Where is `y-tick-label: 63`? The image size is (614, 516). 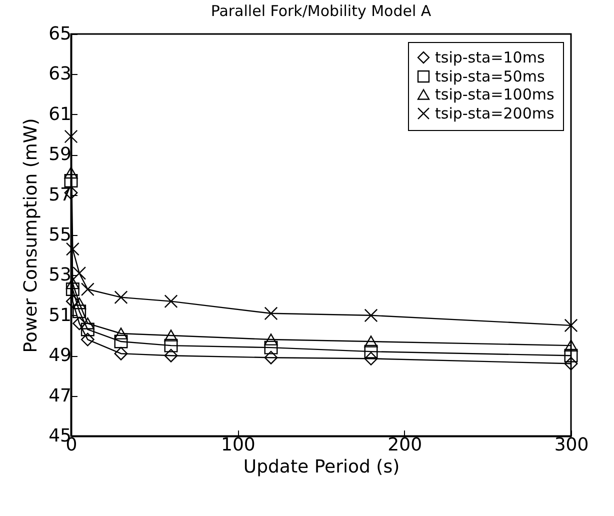 y-tick-label: 63 is located at coordinates (60, 74).